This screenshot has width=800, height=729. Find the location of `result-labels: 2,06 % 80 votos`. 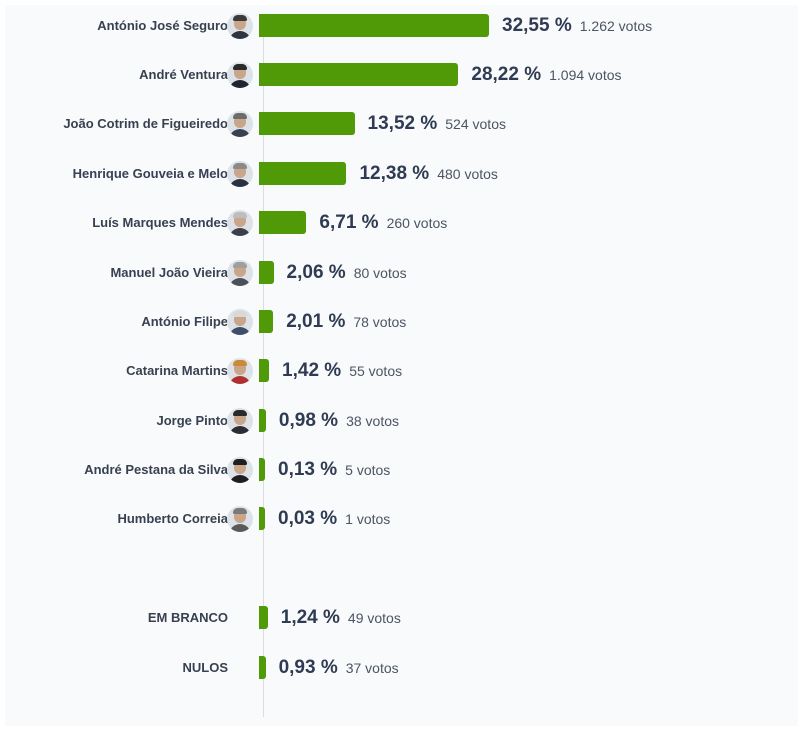

result-labels: 2,06 % 80 votos is located at coordinates (347, 273).